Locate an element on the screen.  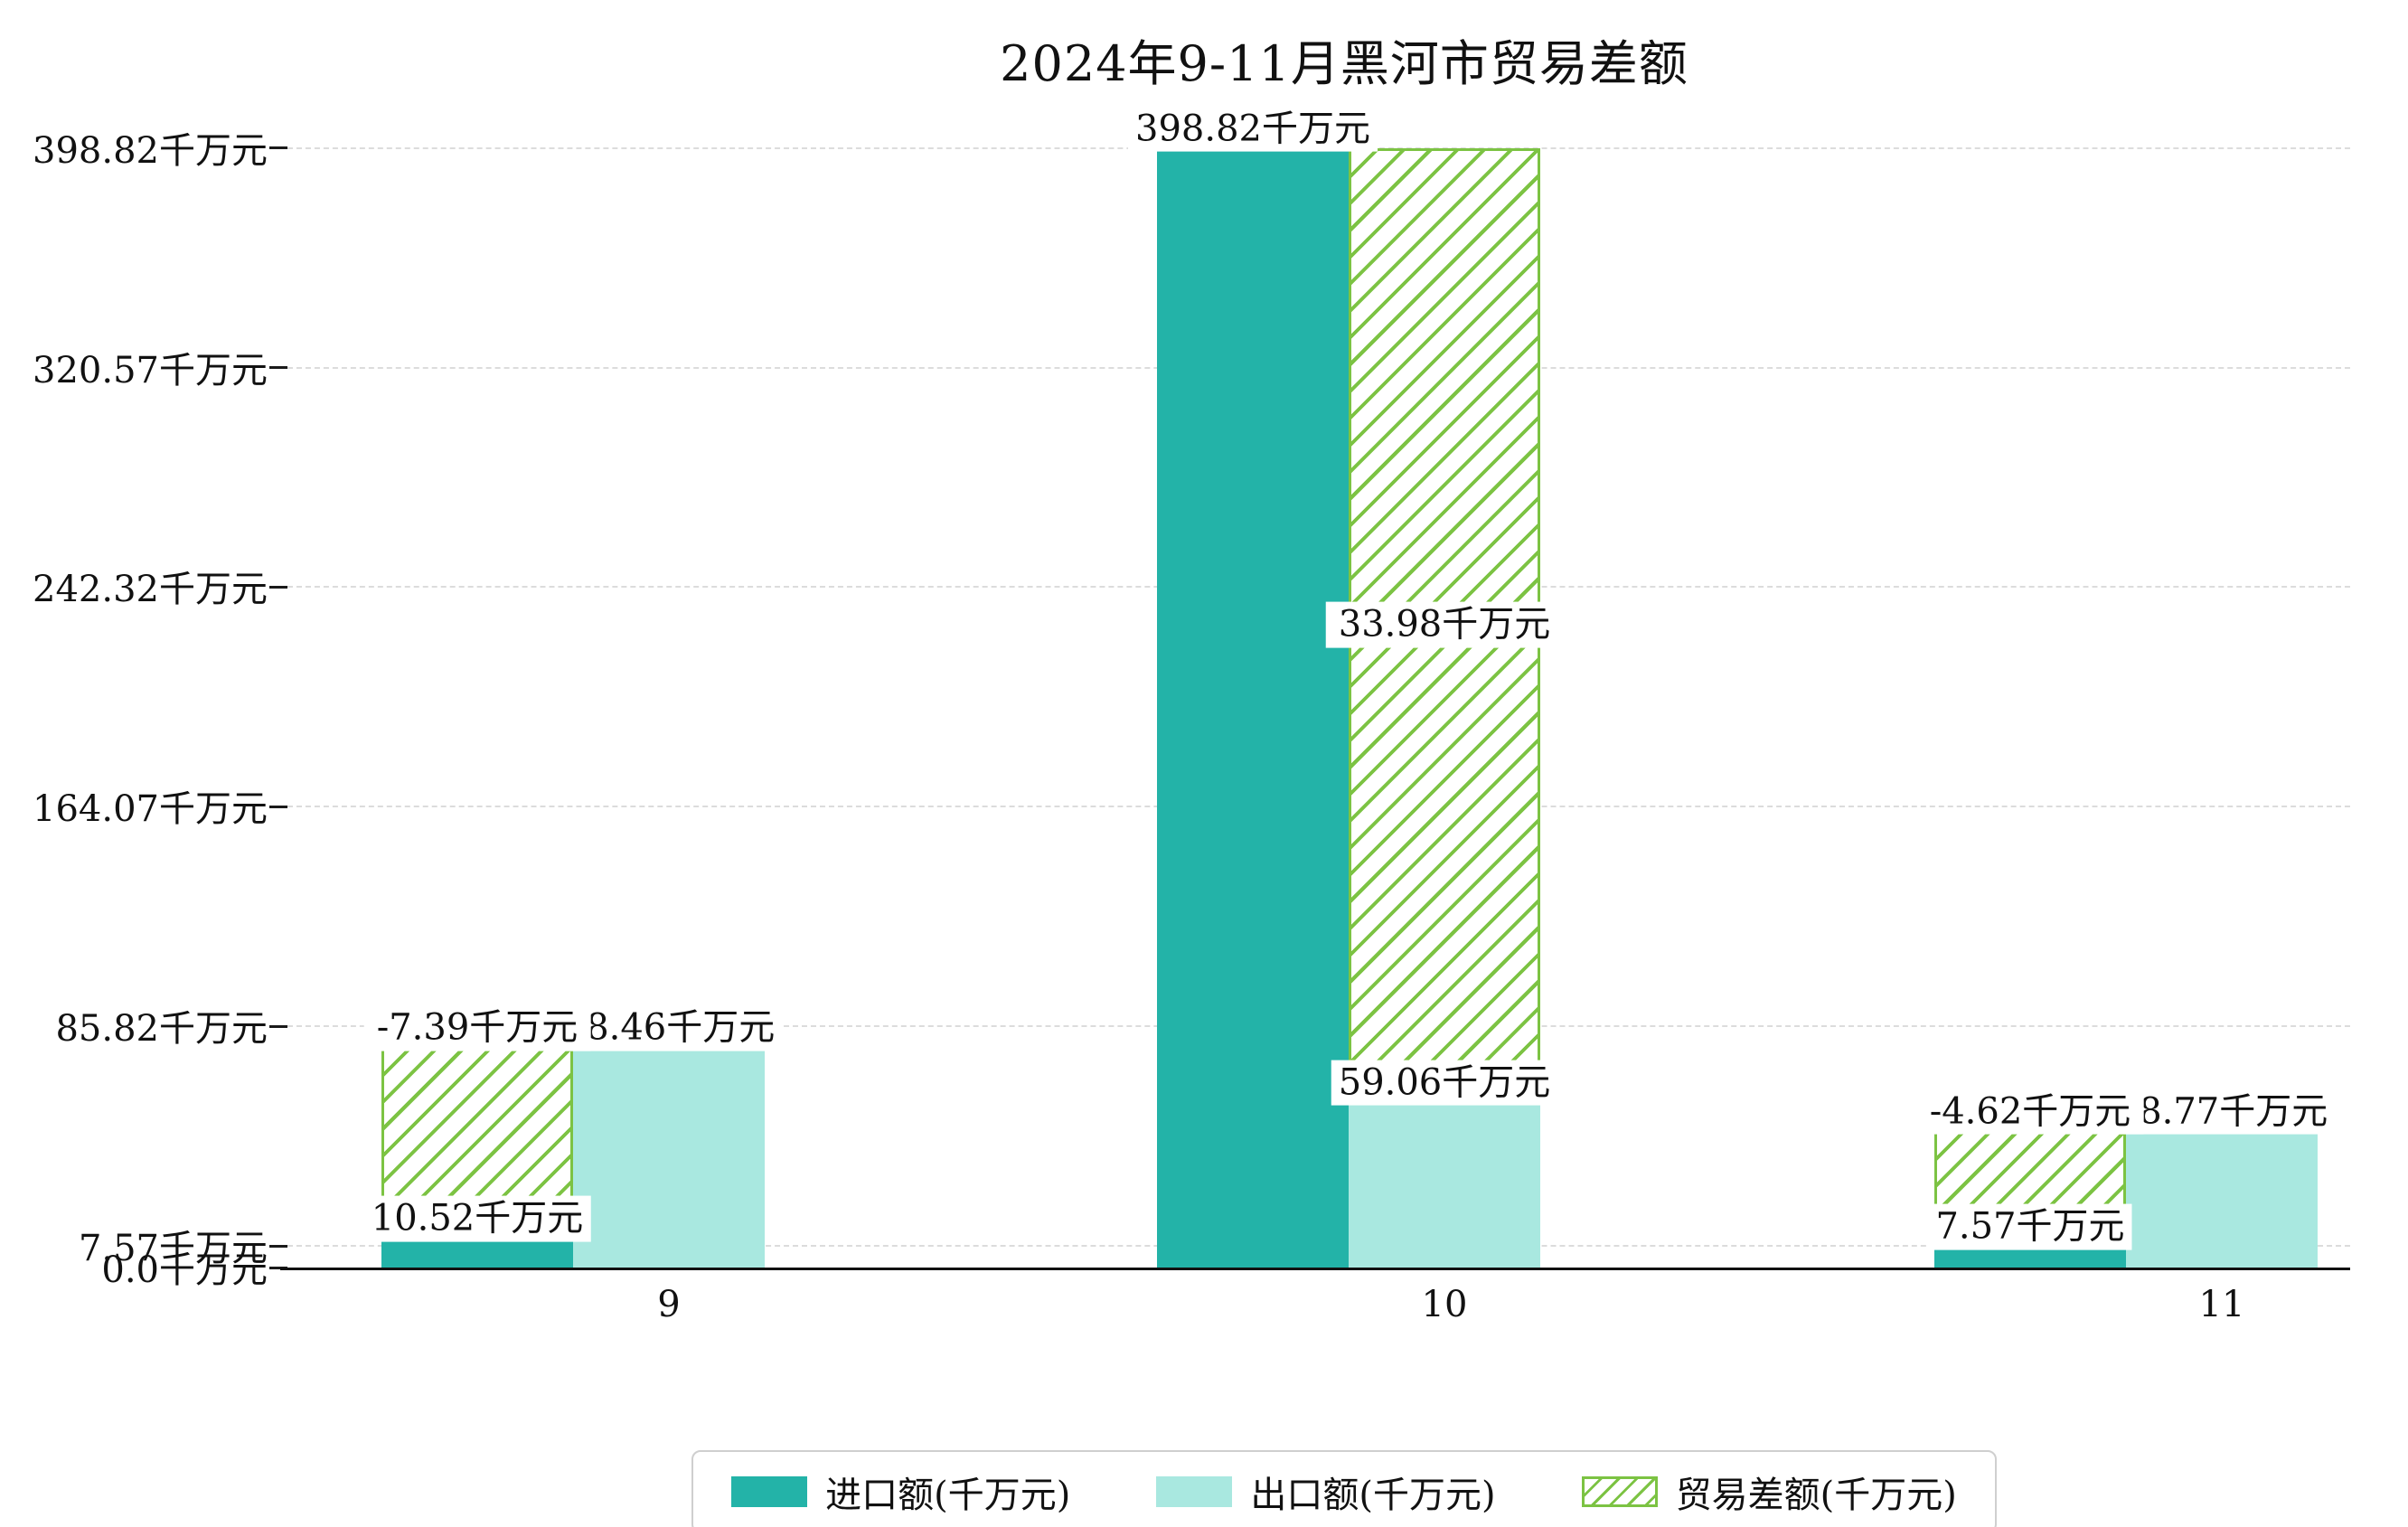
y-tick-label: 242.32千万元 is located at coordinates (150, 590).